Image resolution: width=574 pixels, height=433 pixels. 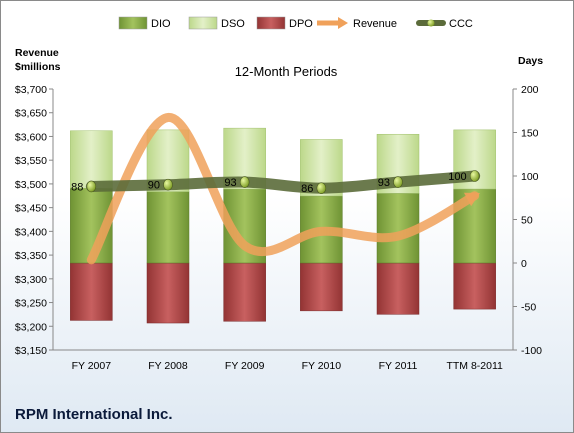 What do you see at coordinates (31, 185) in the screenshot?
I see `left-tick-label: $3,500` at bounding box center [31, 185].